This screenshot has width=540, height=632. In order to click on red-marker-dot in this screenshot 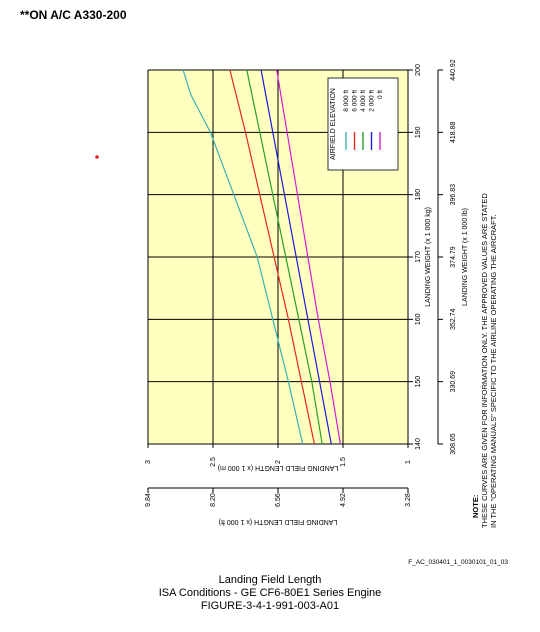, I will do `click(97, 157)`.